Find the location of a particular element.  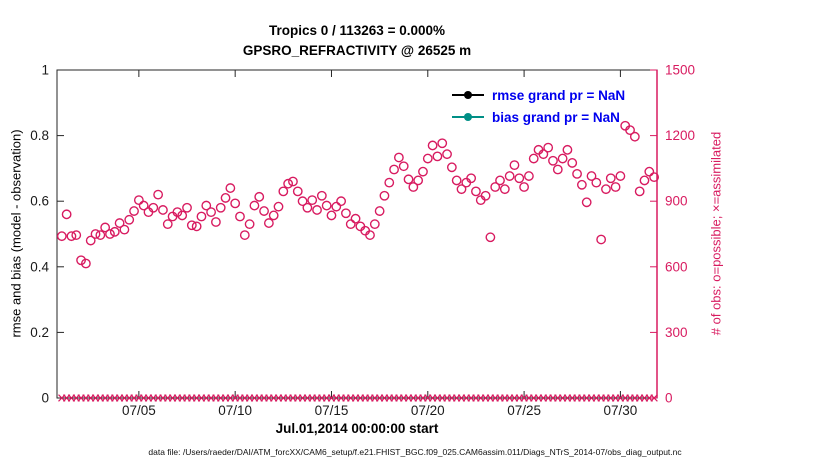

left-y-tick-label: 0.8 is located at coordinates (39, 135).